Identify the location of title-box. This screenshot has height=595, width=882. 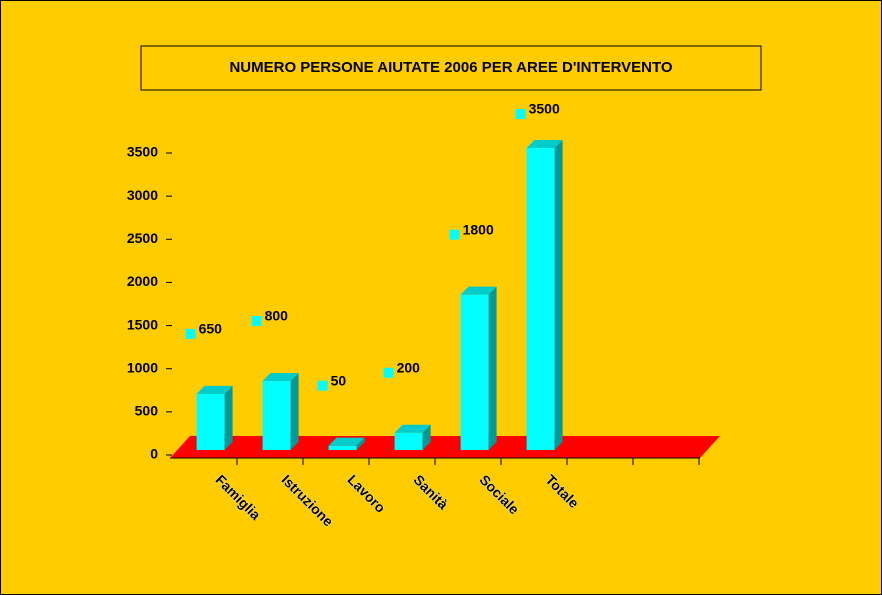
(451, 68).